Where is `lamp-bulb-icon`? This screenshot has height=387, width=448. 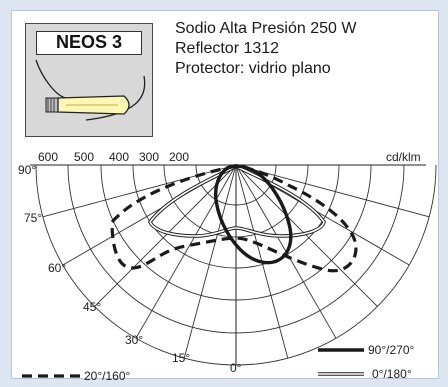
lamp-bulb-icon is located at coordinates (90, 90).